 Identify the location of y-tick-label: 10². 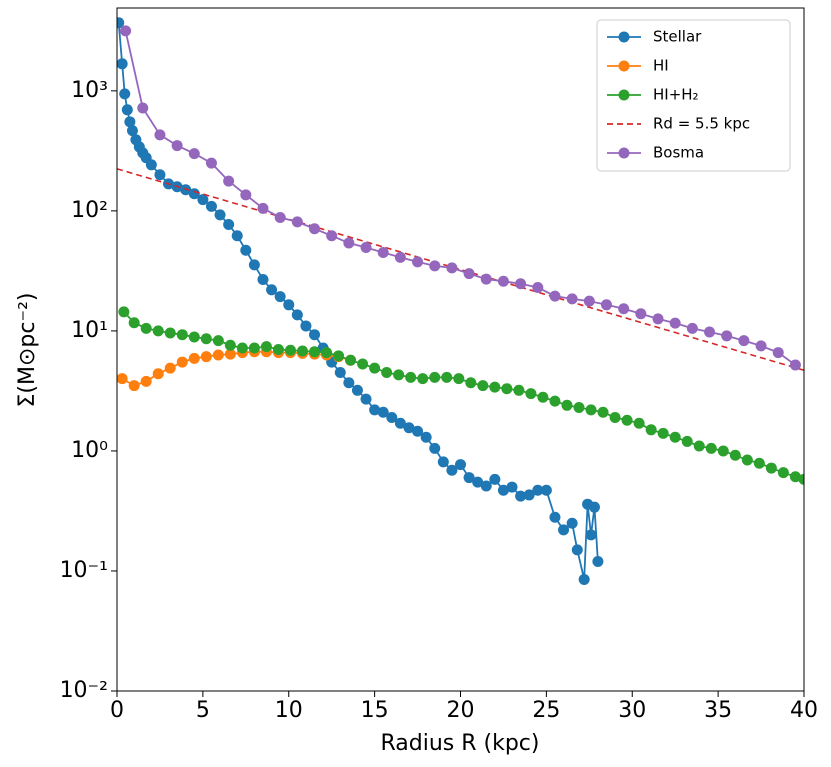
(89, 210).